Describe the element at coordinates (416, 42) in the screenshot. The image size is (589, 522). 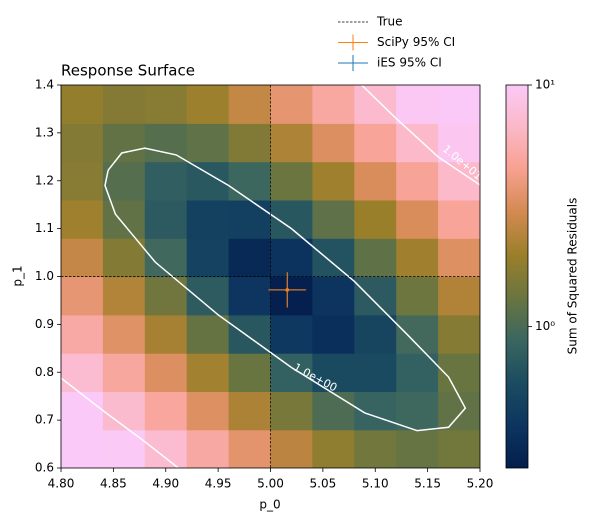
I see `legend-label: SciPy 95% CI` at that location.